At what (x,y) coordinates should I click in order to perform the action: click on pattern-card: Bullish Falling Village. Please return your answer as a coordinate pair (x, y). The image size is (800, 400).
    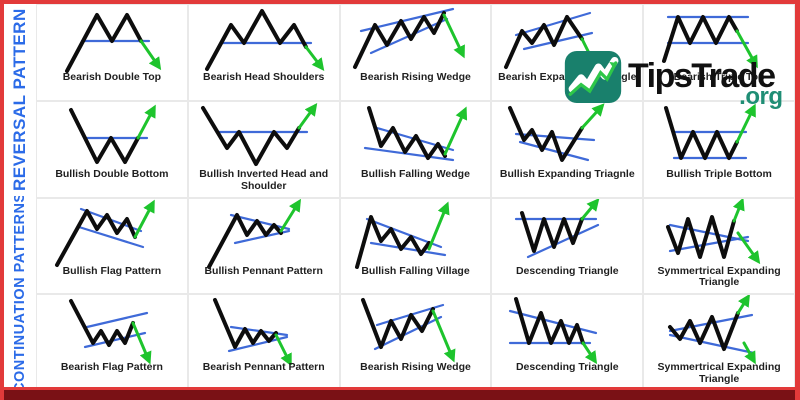
    Looking at the image, I should click on (415, 246).